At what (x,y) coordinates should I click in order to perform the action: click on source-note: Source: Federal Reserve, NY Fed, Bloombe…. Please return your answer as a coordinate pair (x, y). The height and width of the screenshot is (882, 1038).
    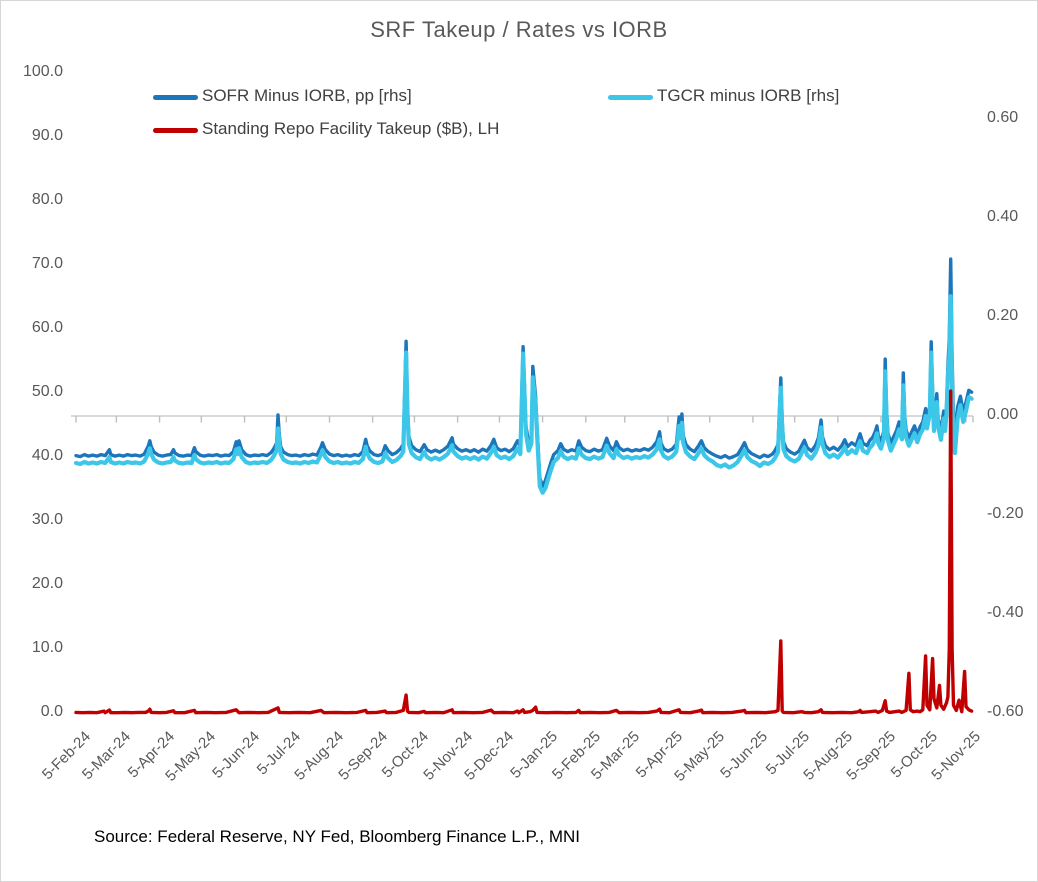
    Looking at the image, I should click on (337, 836).